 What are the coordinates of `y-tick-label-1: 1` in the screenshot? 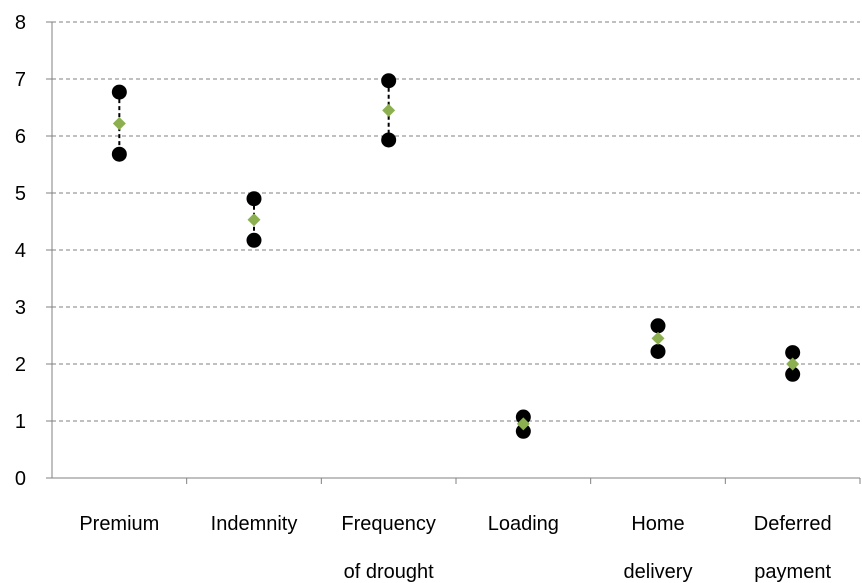 It's located at (20, 422).